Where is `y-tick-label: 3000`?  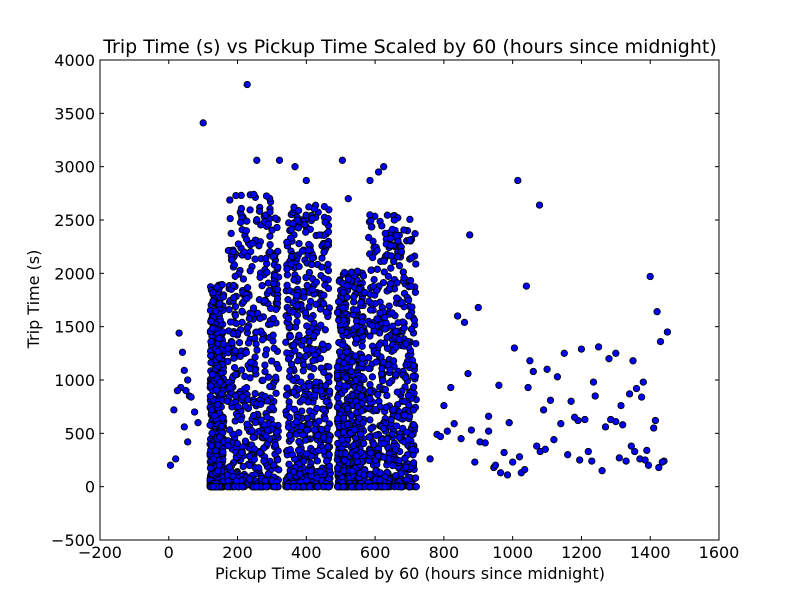 y-tick-label: 3000 is located at coordinates (74, 167).